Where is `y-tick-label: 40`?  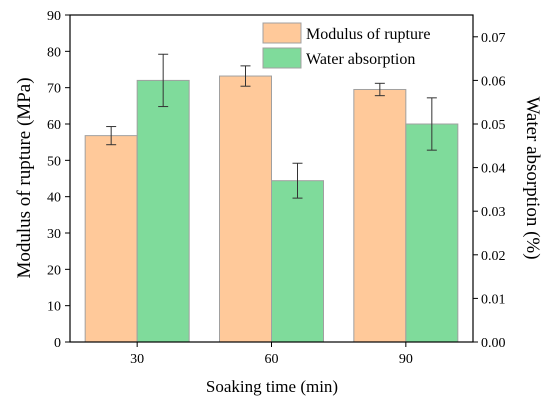 y-tick-label: 40 is located at coordinates (54, 198).